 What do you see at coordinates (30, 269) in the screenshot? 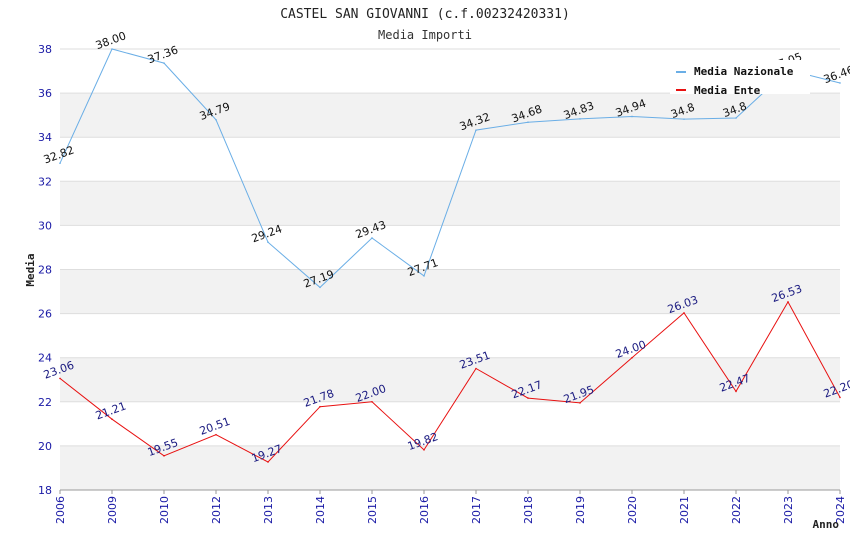
I see `y-axis-title: Media` at bounding box center [30, 269].